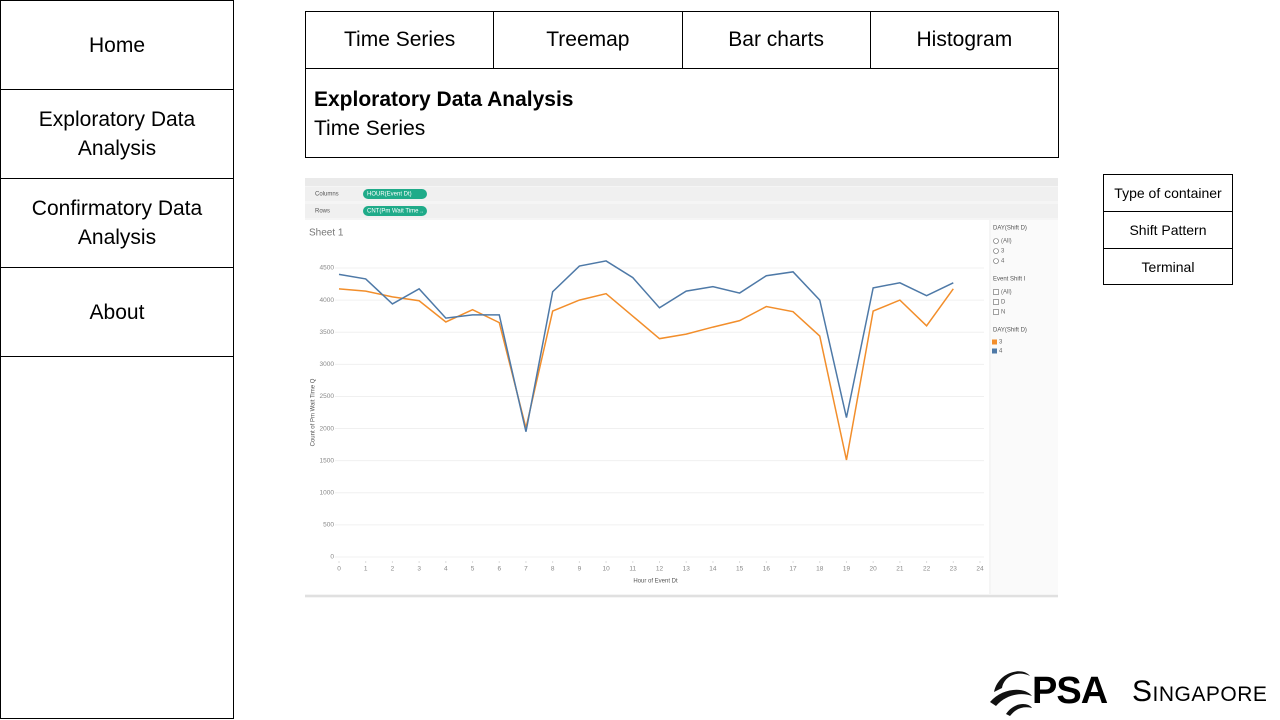  What do you see at coordinates (1168, 266) in the screenshot?
I see `panel-item: Terminal` at bounding box center [1168, 266].